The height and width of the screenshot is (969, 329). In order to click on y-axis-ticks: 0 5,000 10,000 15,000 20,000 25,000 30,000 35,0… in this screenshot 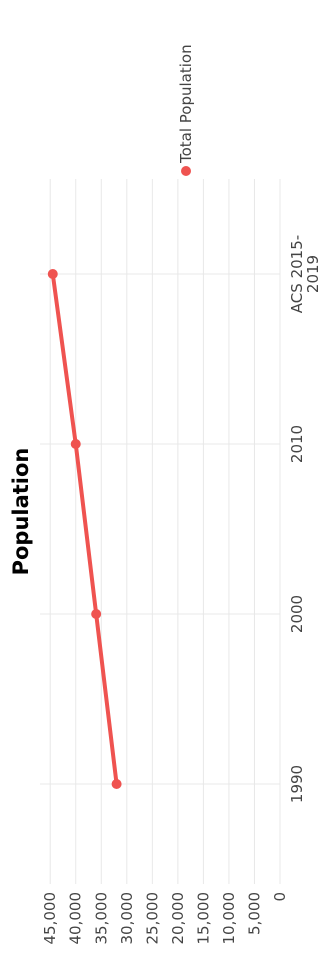, I will do `click(165, 918)`.